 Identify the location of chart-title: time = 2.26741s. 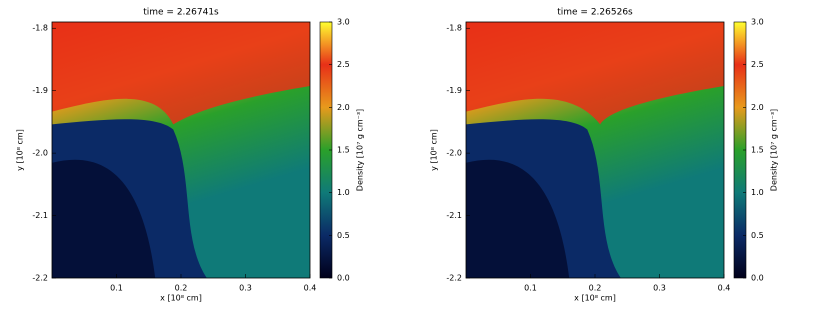
(181, 13).